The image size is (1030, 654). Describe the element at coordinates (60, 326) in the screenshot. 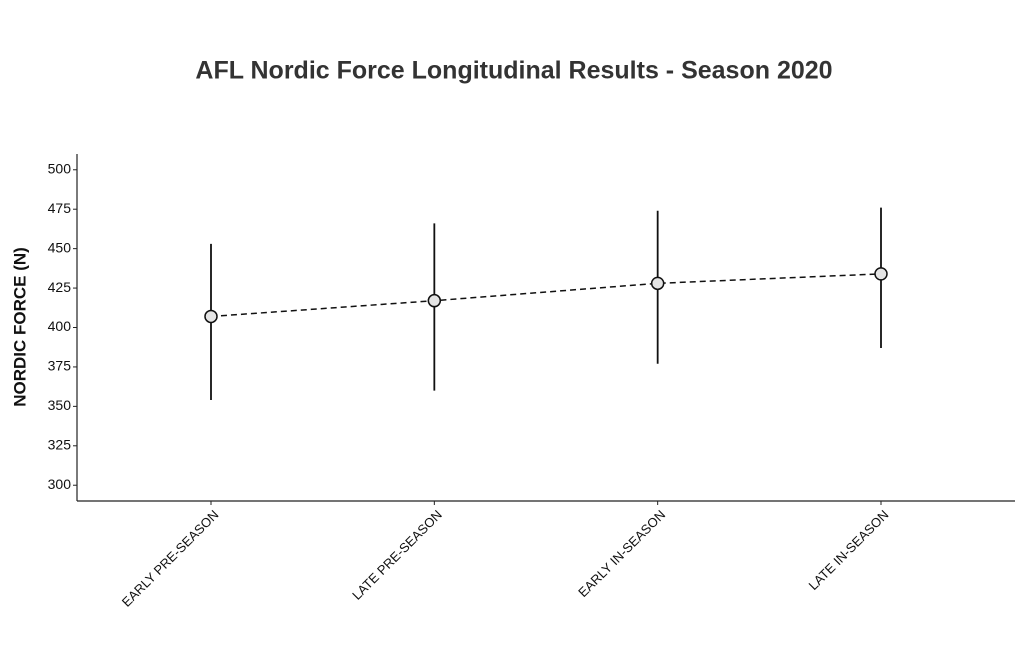

I see `y-tick-label: 400` at that location.